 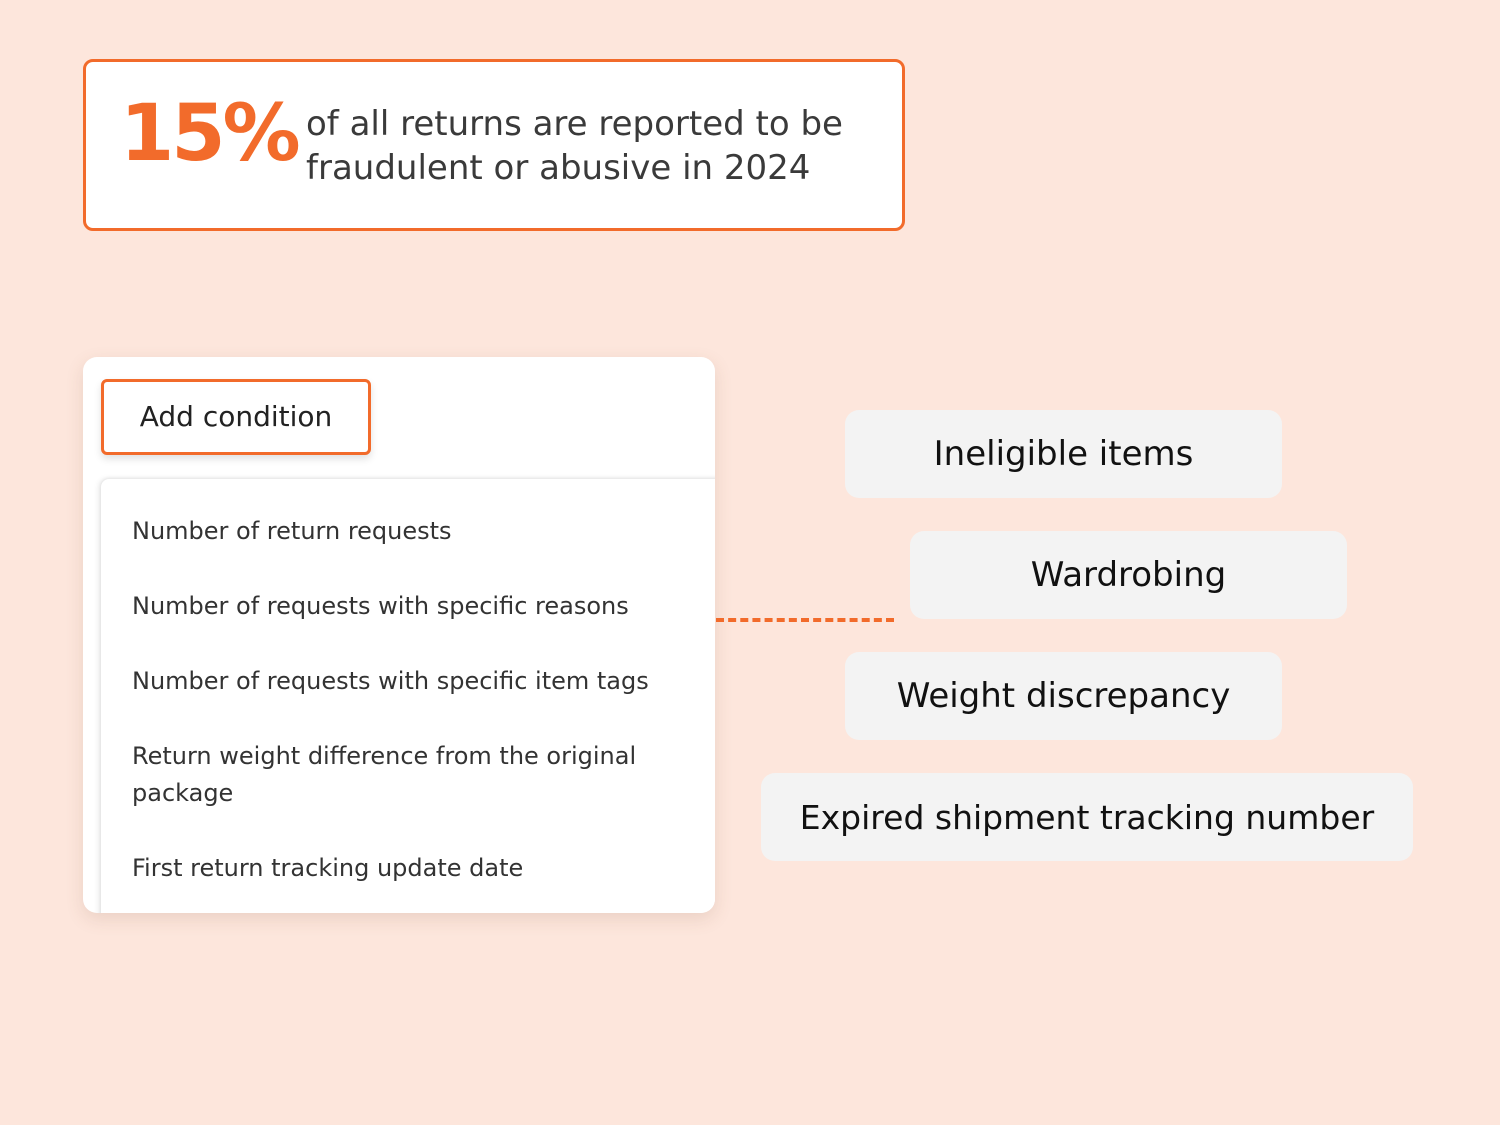 I want to click on tag-weight-discrepancy: Weight discrepancy, so click(x=1063, y=696).